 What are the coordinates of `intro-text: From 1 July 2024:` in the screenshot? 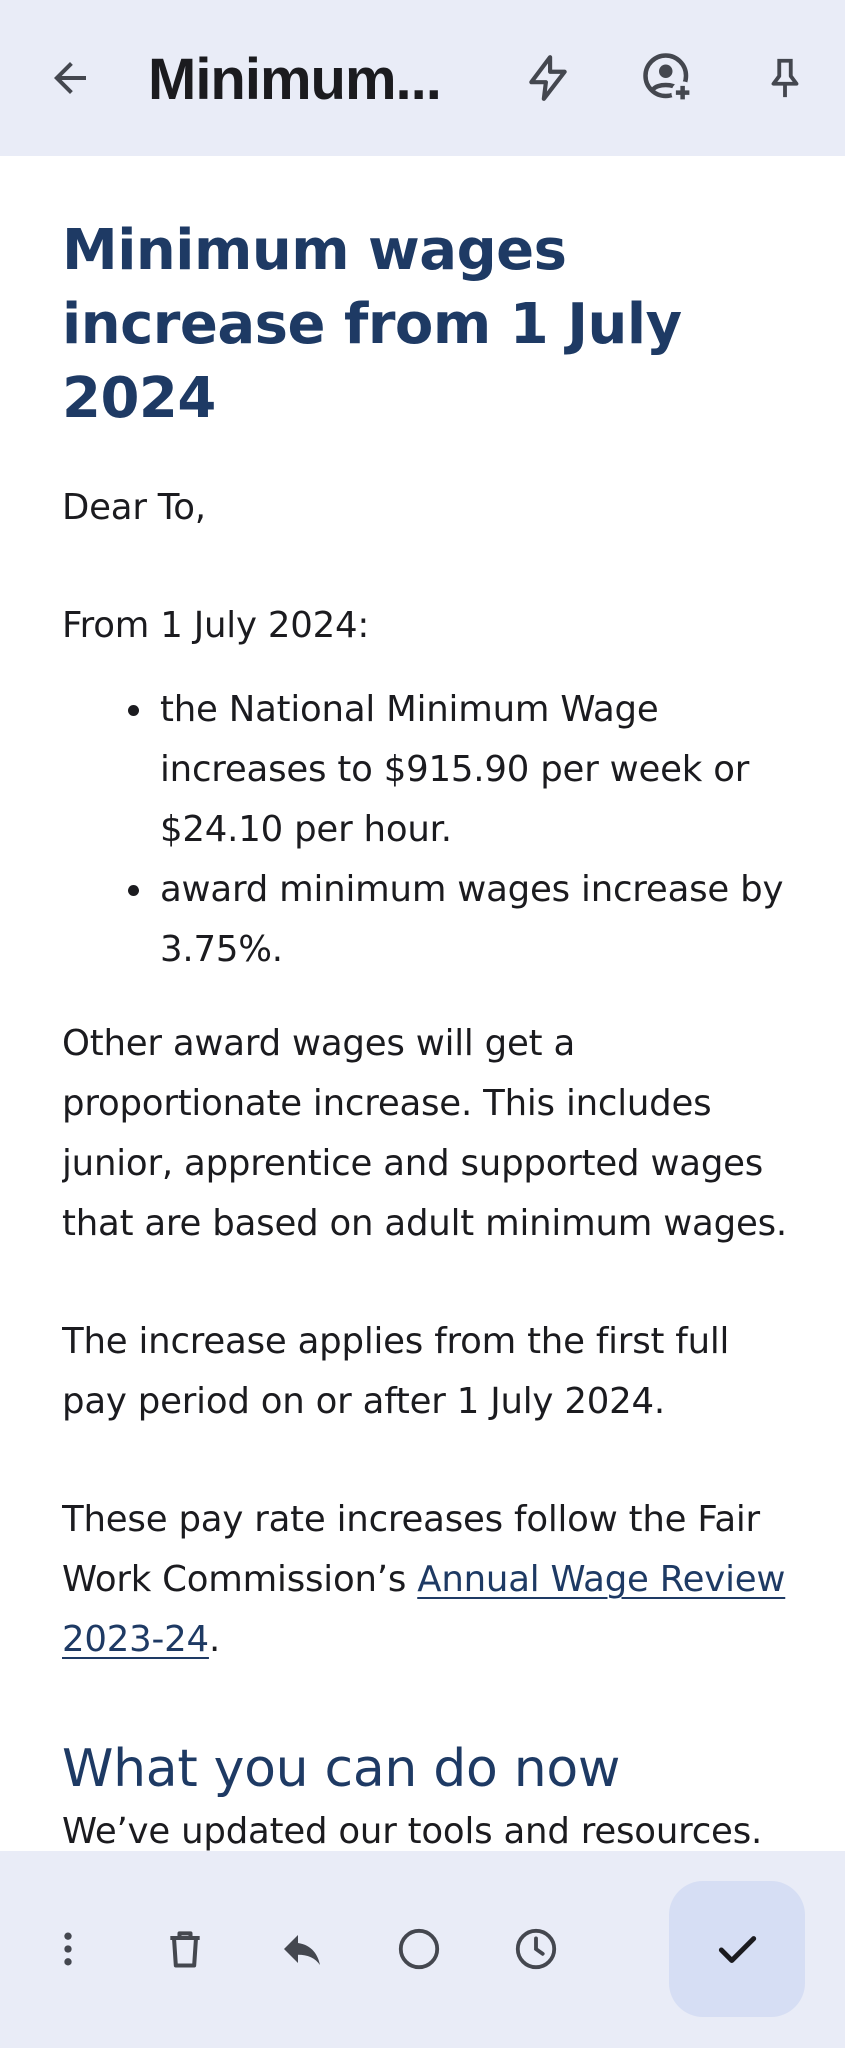 It's located at (216, 625).